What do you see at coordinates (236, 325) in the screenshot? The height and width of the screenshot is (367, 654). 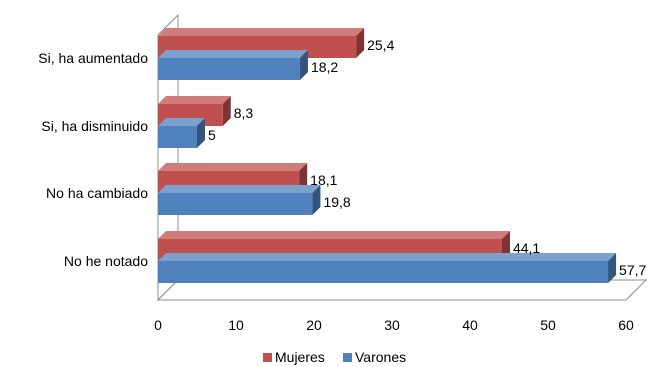 I see `x-tick-label-10: 10` at bounding box center [236, 325].